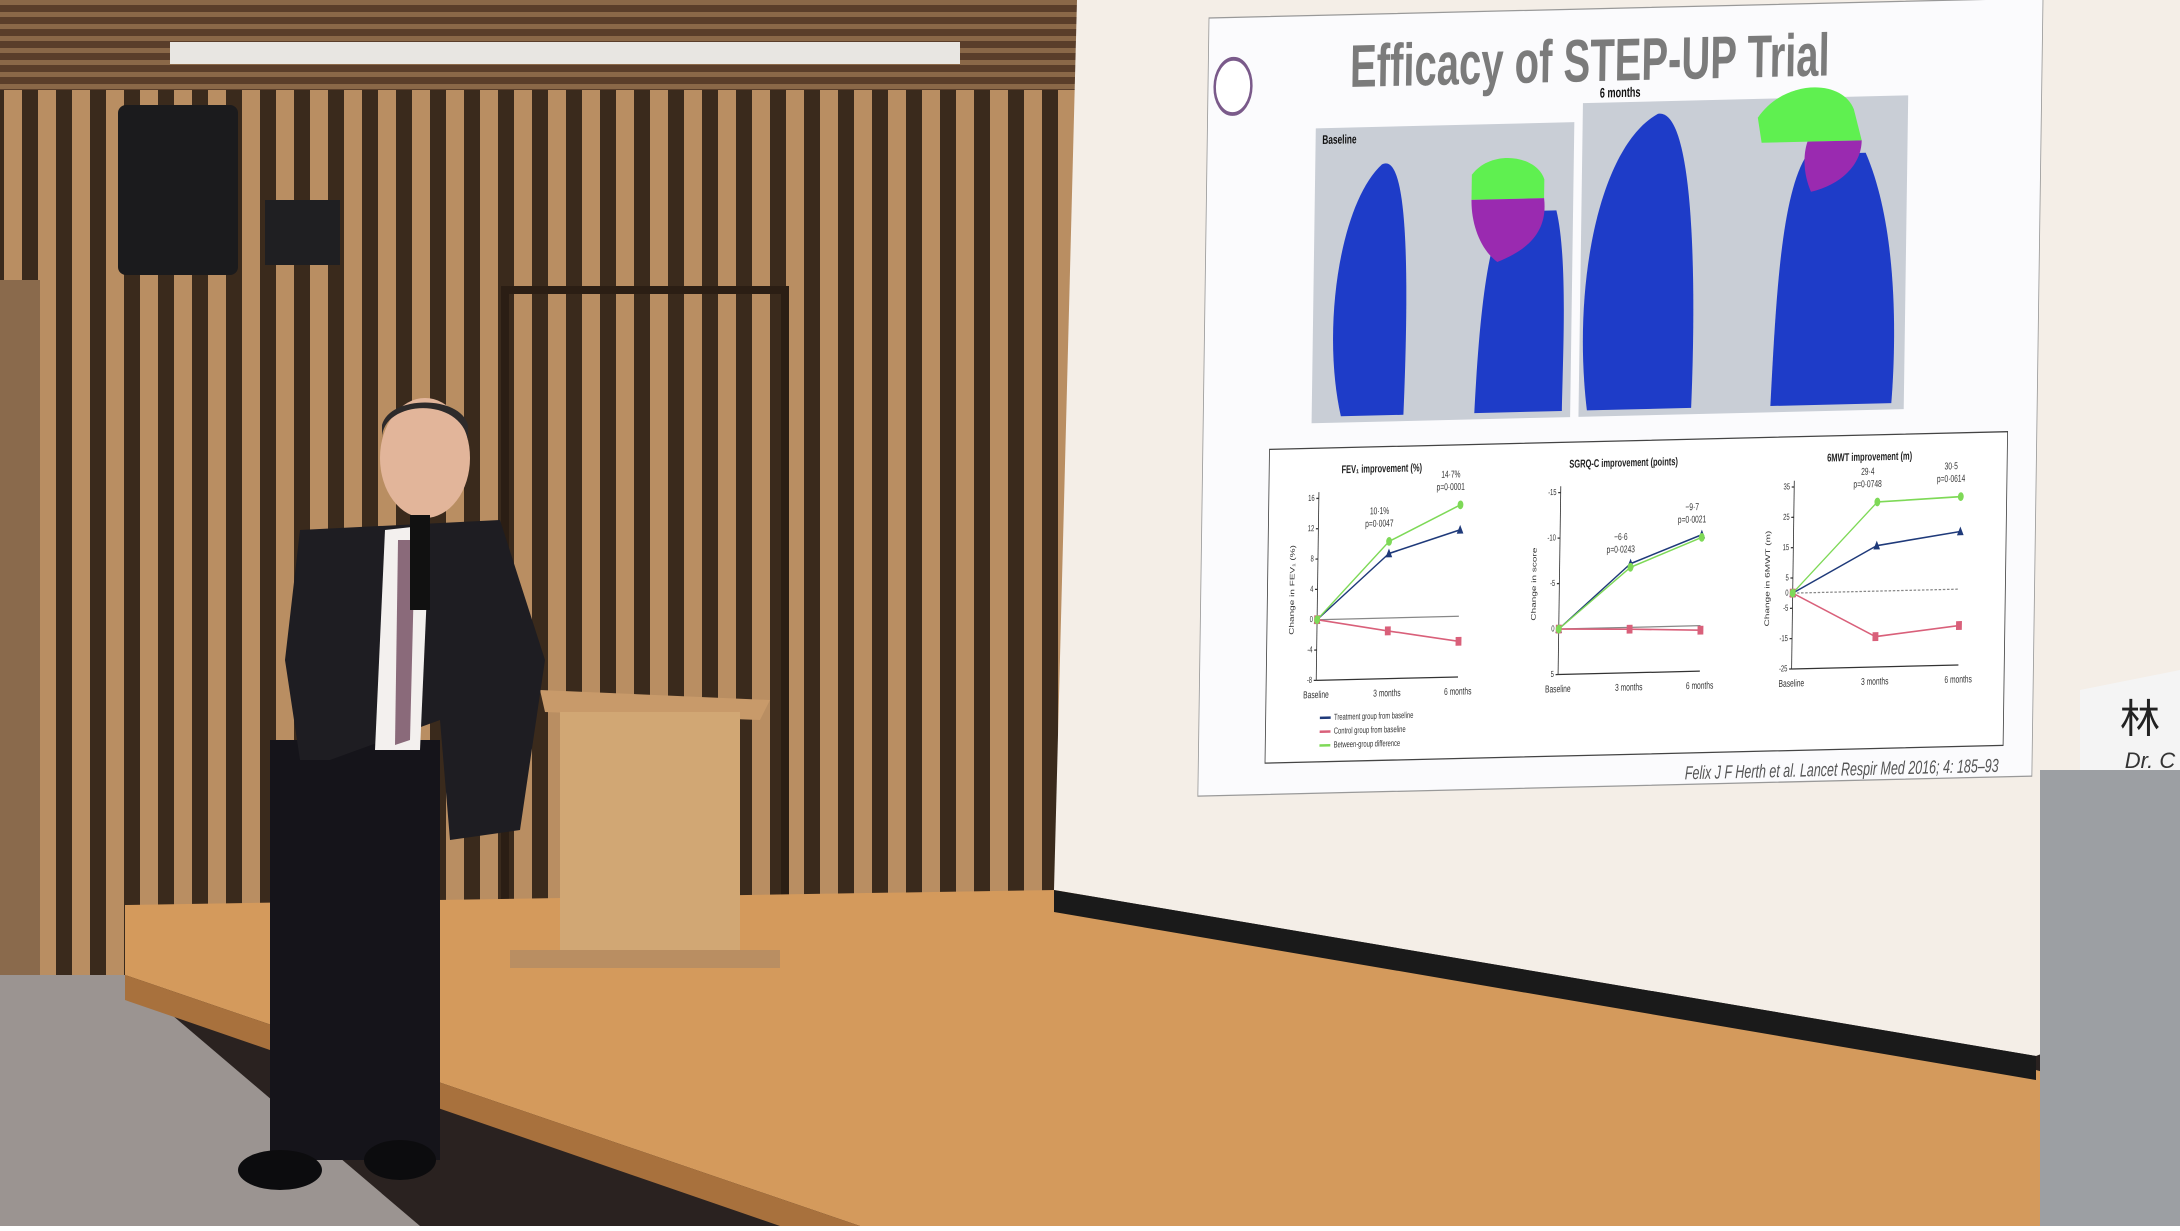 This screenshot has height=1231, width=2180. What do you see at coordinates (565, 53) in the screenshot?
I see `light-fixture` at bounding box center [565, 53].